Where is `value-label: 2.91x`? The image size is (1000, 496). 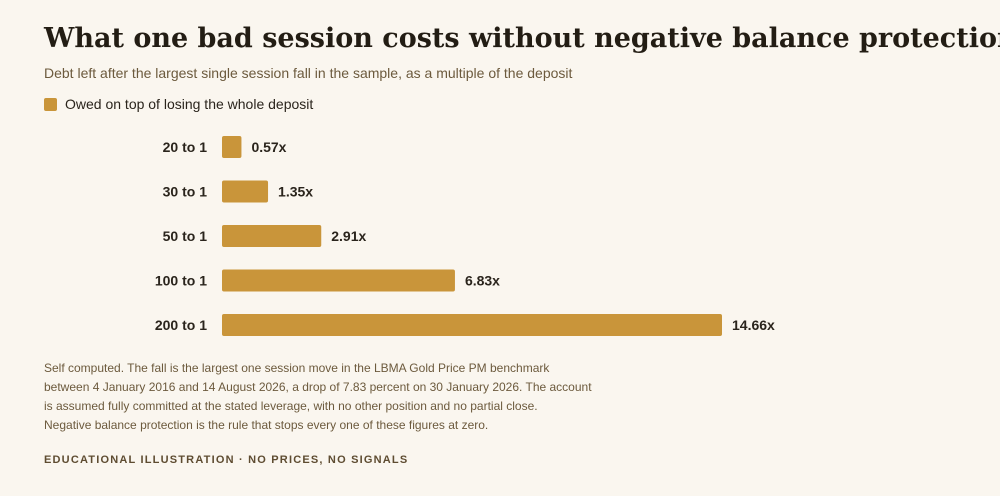
value-label: 2.91x is located at coordinates (348, 236).